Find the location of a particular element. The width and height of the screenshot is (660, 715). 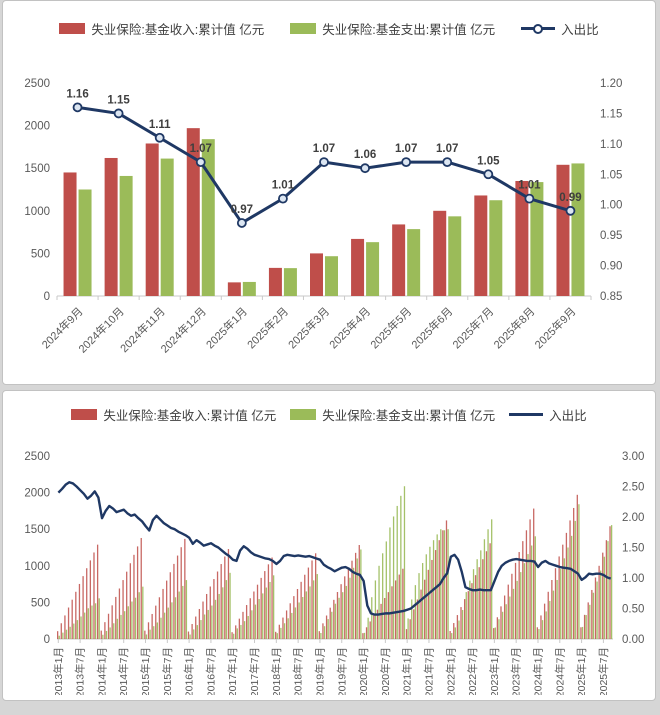

legend-label-ratio: 入出比 is located at coordinates (580, 29).